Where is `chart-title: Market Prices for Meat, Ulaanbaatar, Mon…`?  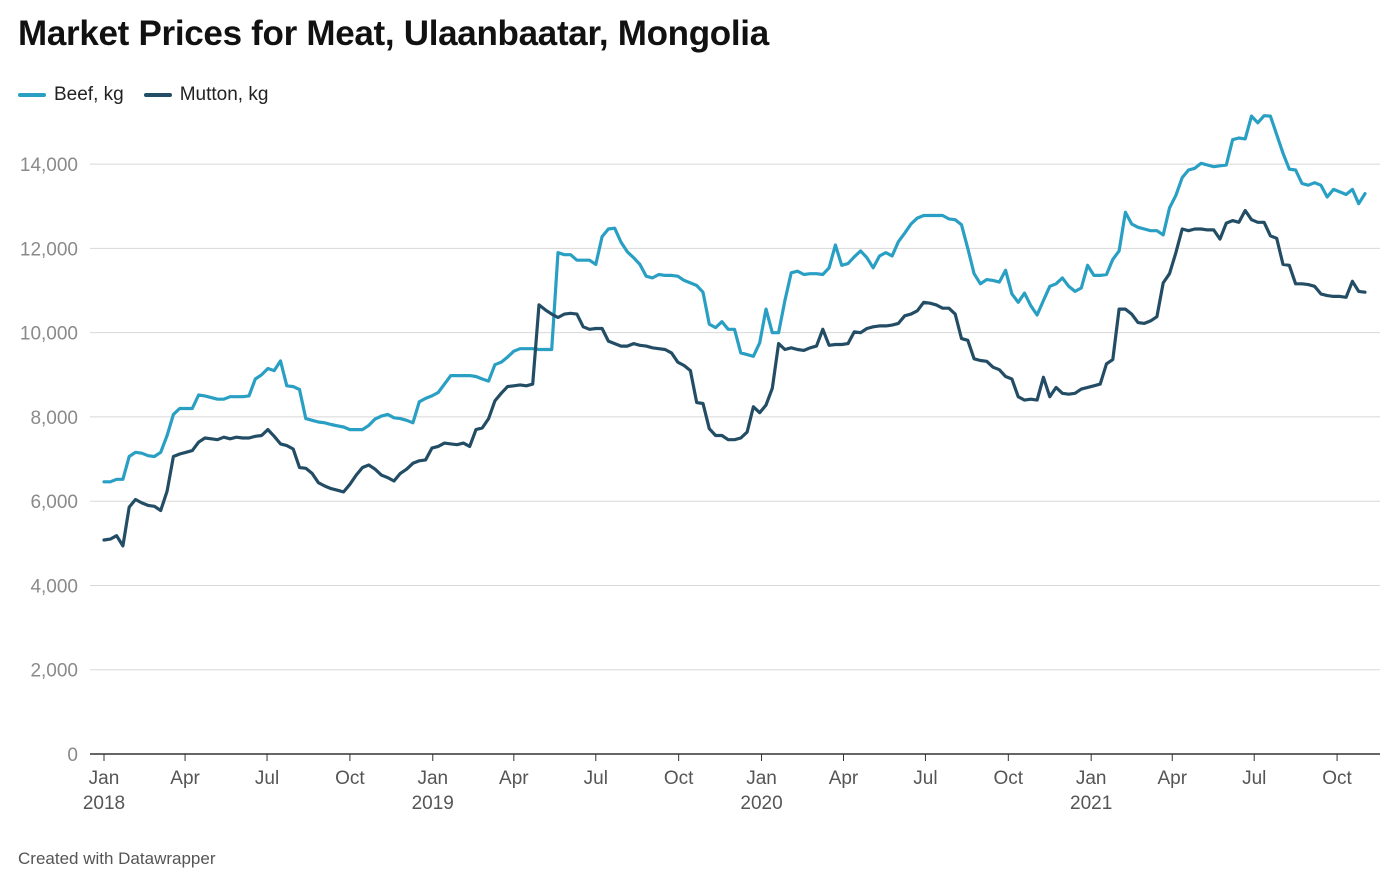 chart-title: Market Prices for Meat, Ulaanbaatar, Mon… is located at coordinates (393, 33).